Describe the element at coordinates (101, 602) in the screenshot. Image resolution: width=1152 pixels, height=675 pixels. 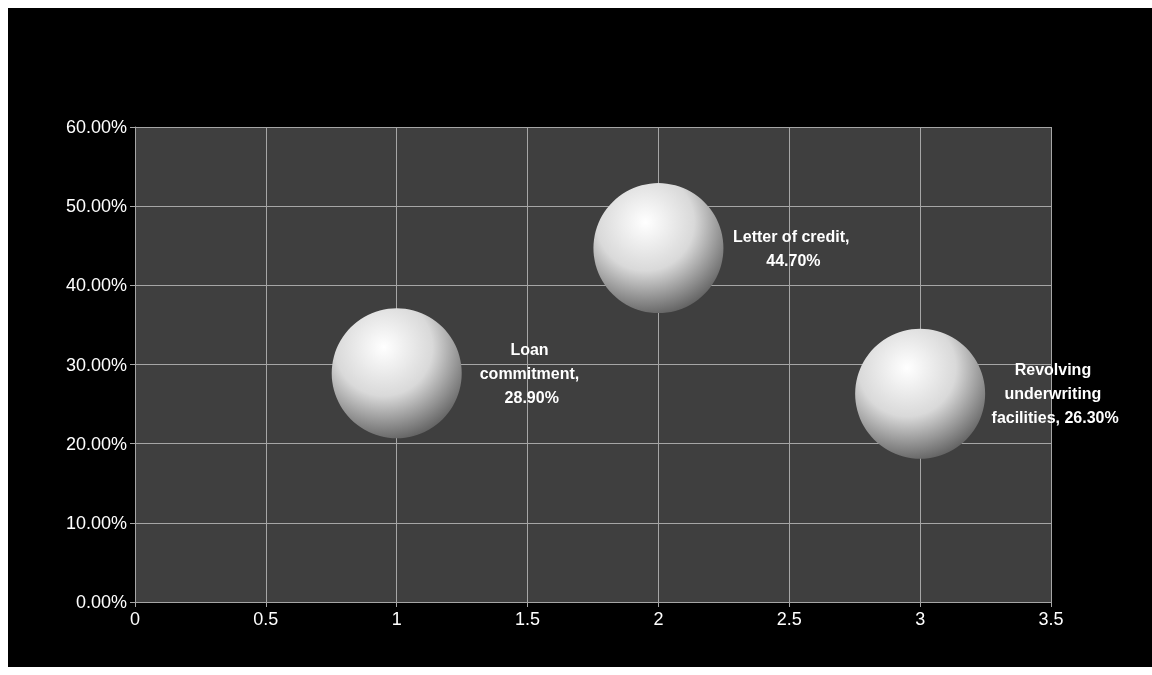
I see `y-tick-label: 0.00%` at that location.